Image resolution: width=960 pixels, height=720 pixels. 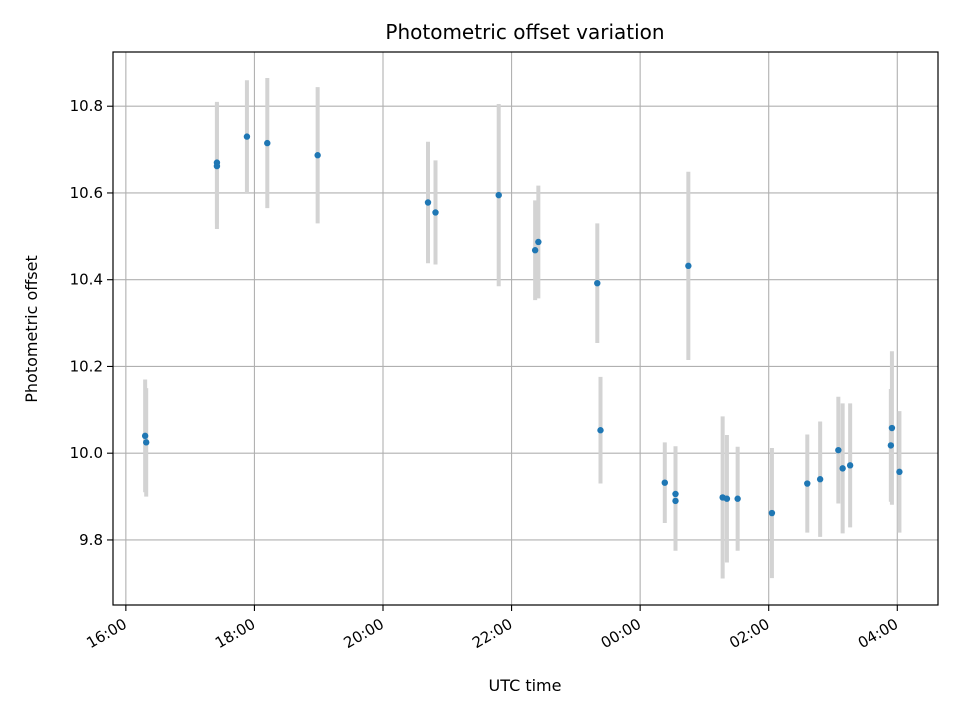 I want to click on x-tick-label: 22:00, so click(x=492, y=633).